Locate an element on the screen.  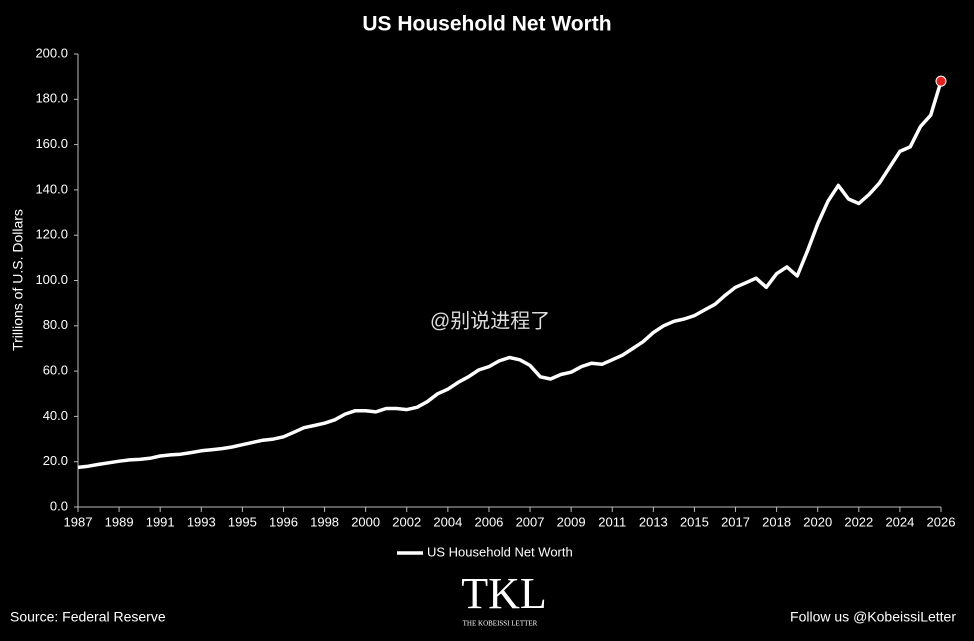
x-tick-label: 2020 is located at coordinates (817, 521).